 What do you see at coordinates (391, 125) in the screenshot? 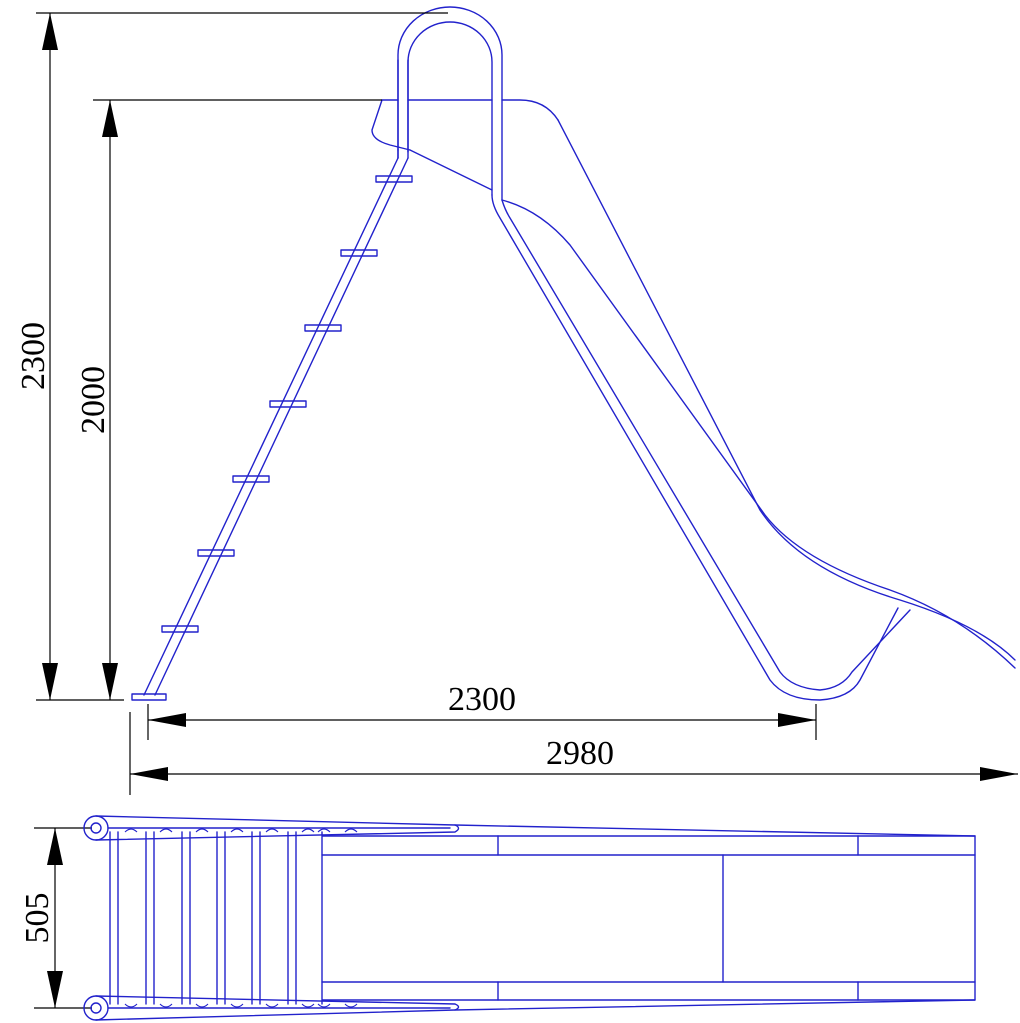
I see `platform-left-edge` at bounding box center [391, 125].